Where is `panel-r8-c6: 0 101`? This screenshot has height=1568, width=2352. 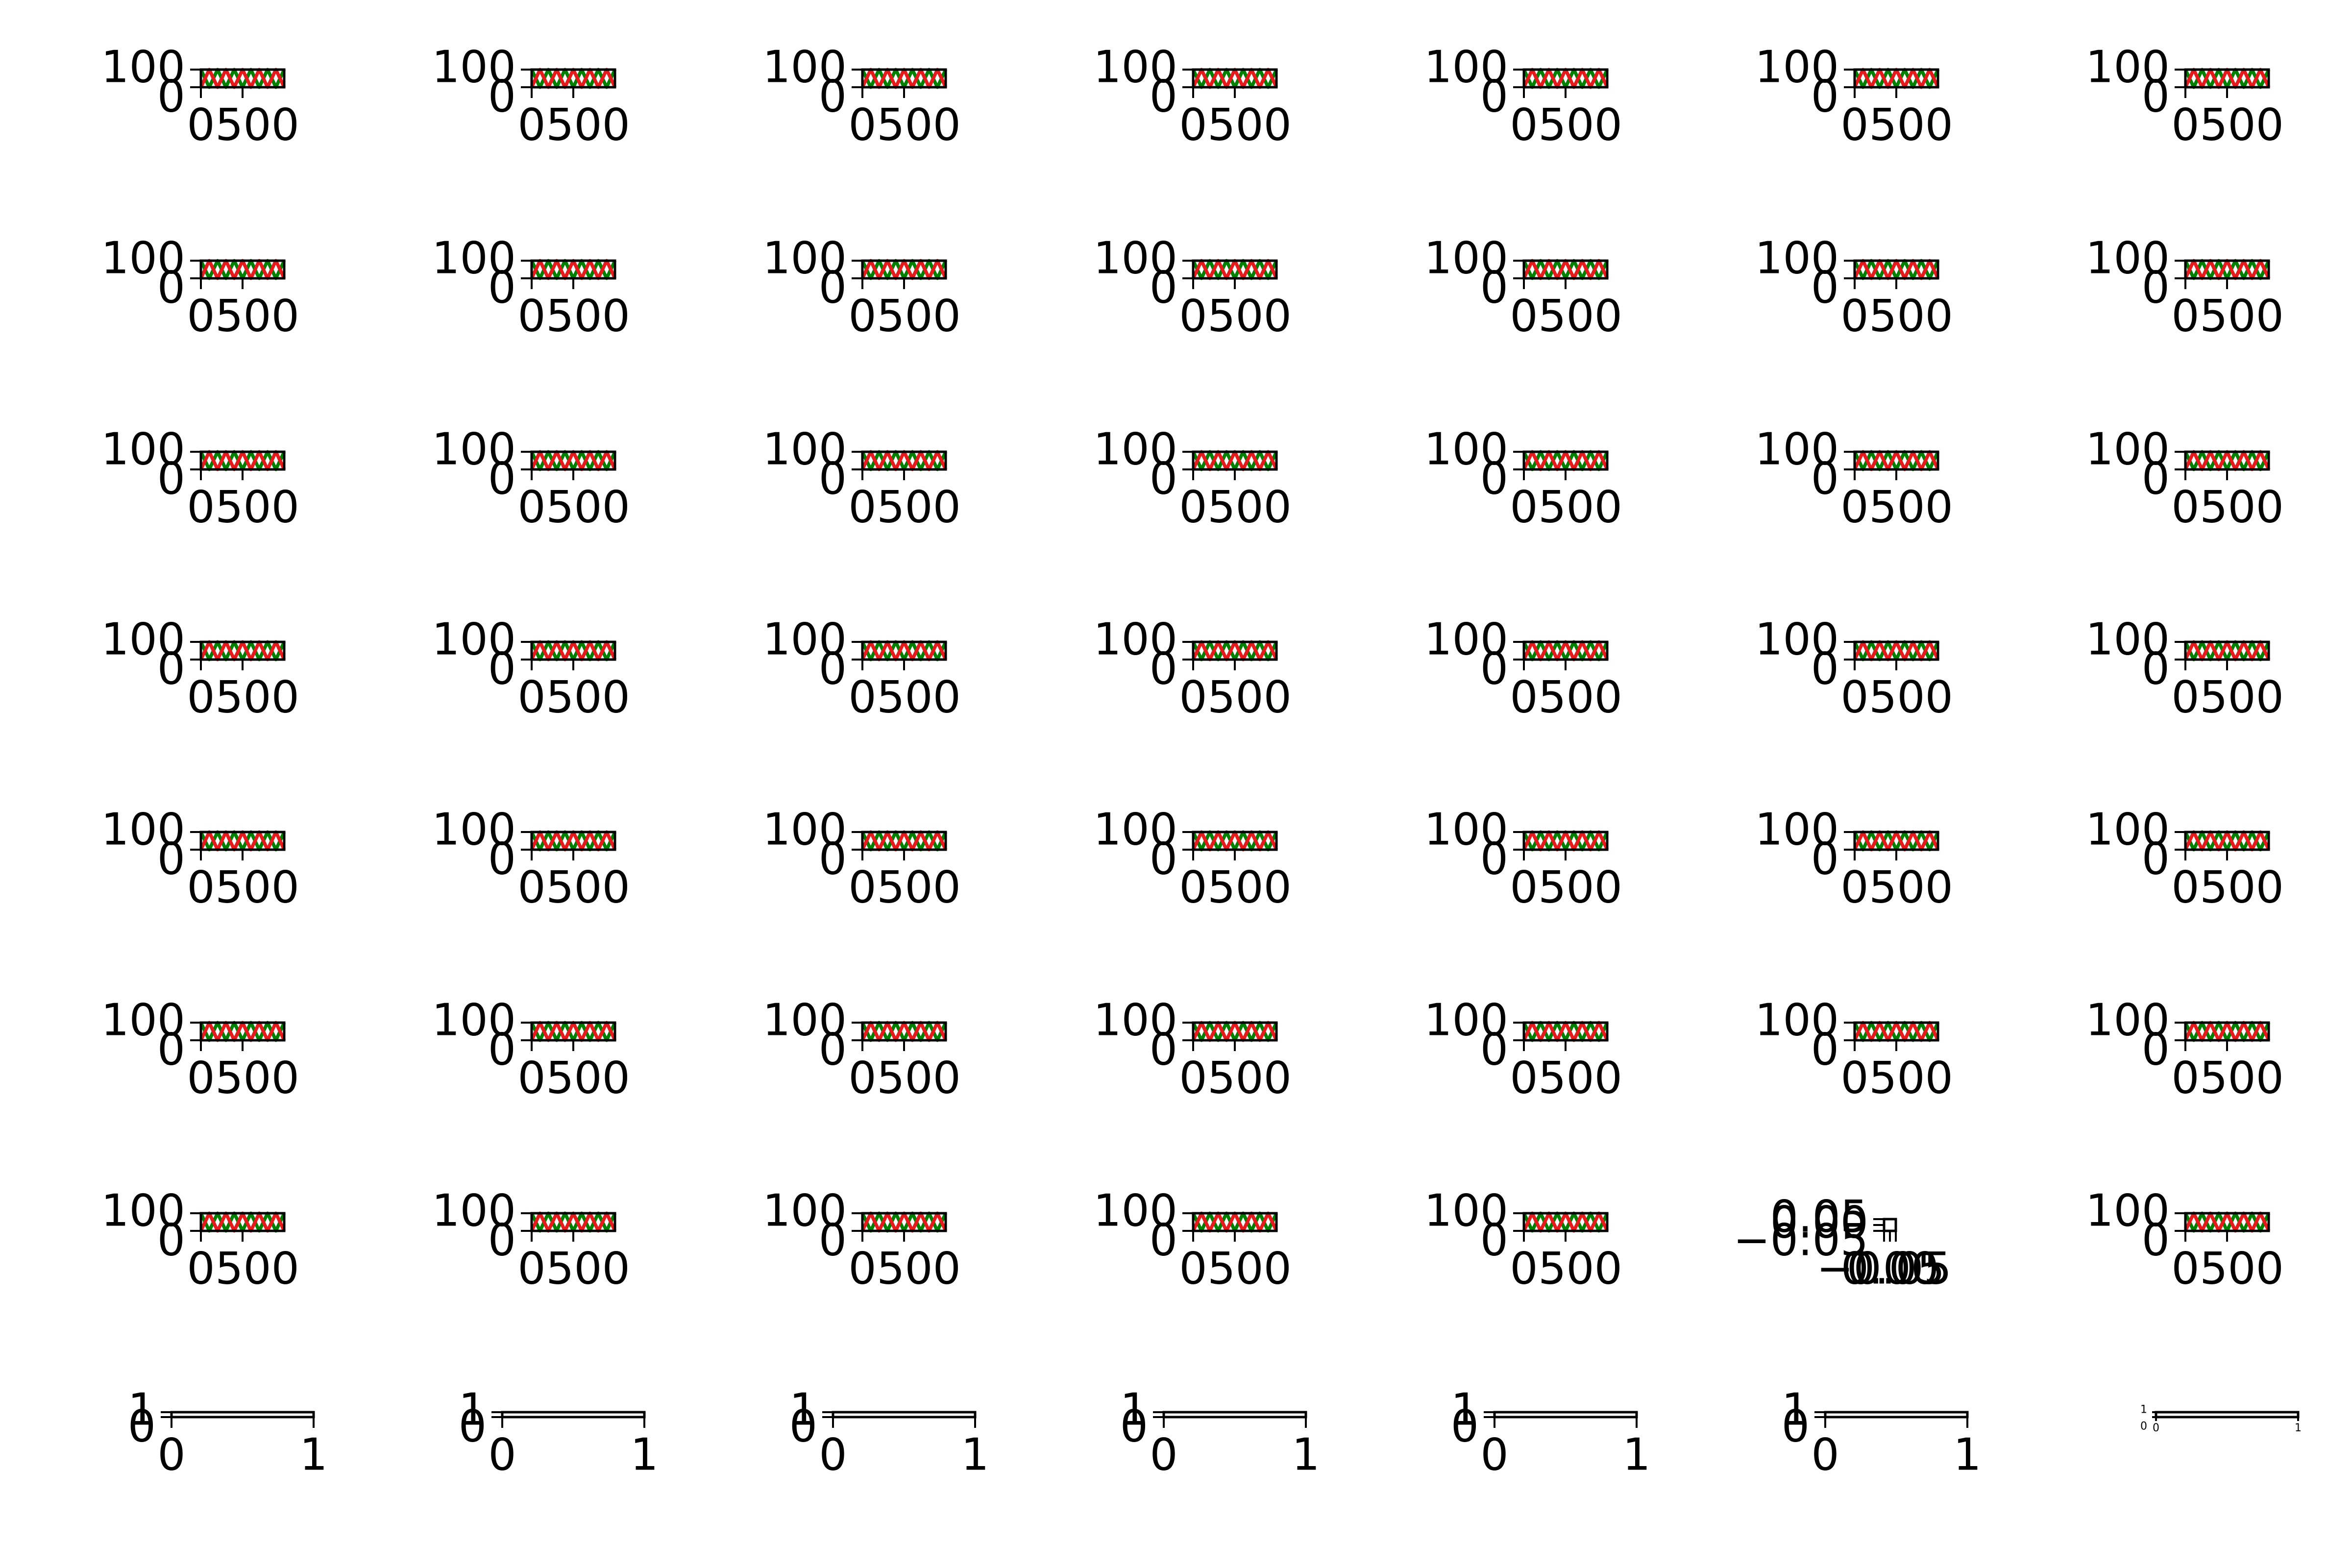
panel-r8-c6: 0 101 is located at coordinates (1882, 1432).